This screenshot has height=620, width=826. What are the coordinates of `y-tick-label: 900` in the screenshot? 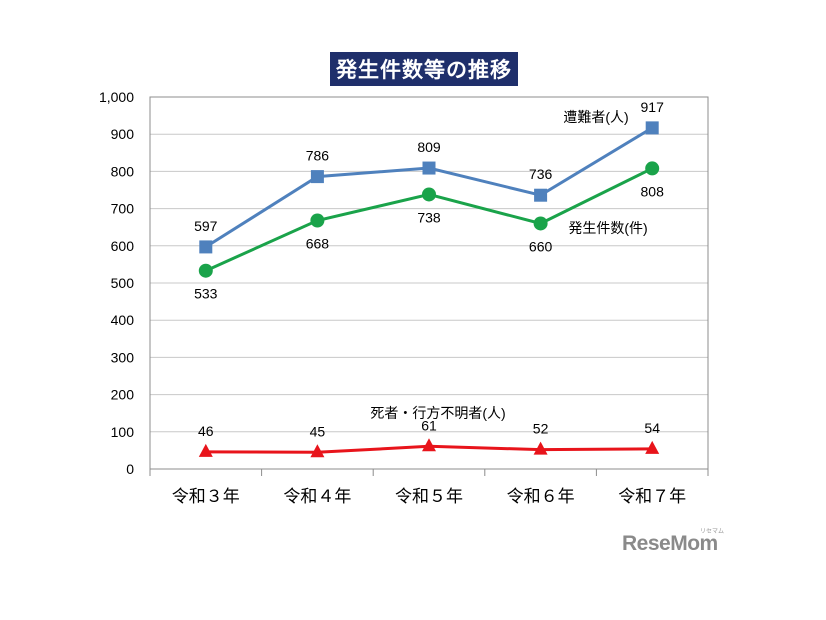 It's located at (123, 134).